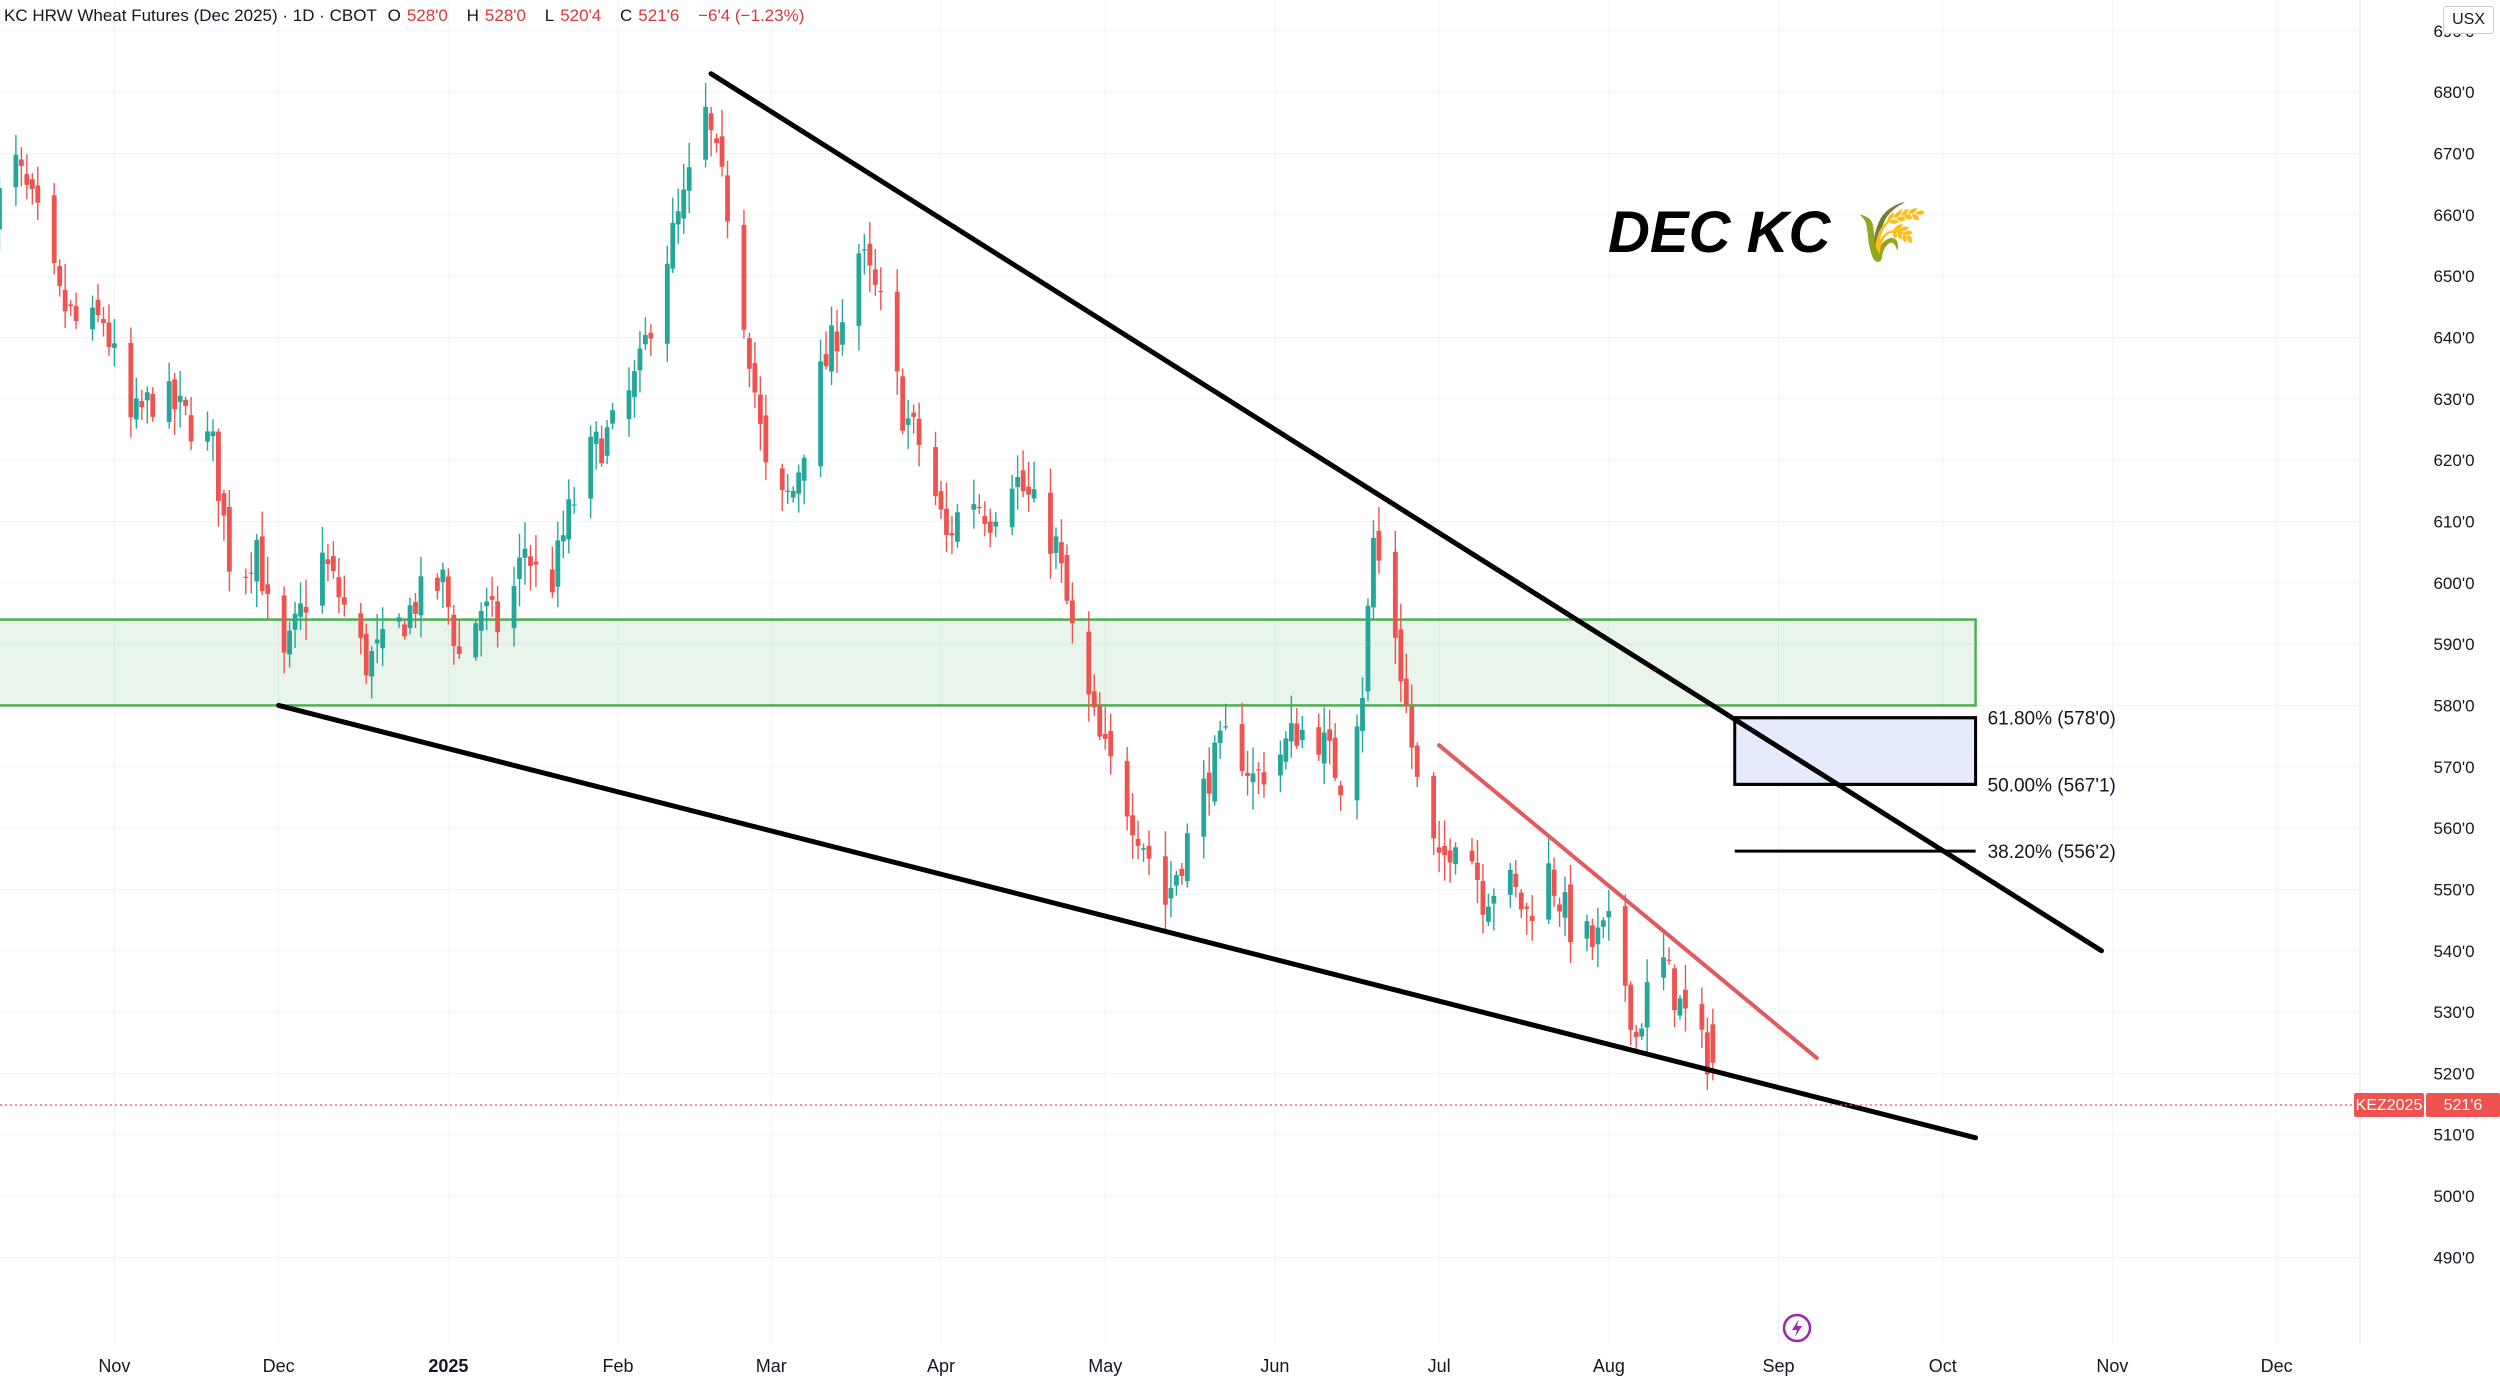 The height and width of the screenshot is (1380, 2500). I want to click on lightning-icon, so click(1797, 1328).